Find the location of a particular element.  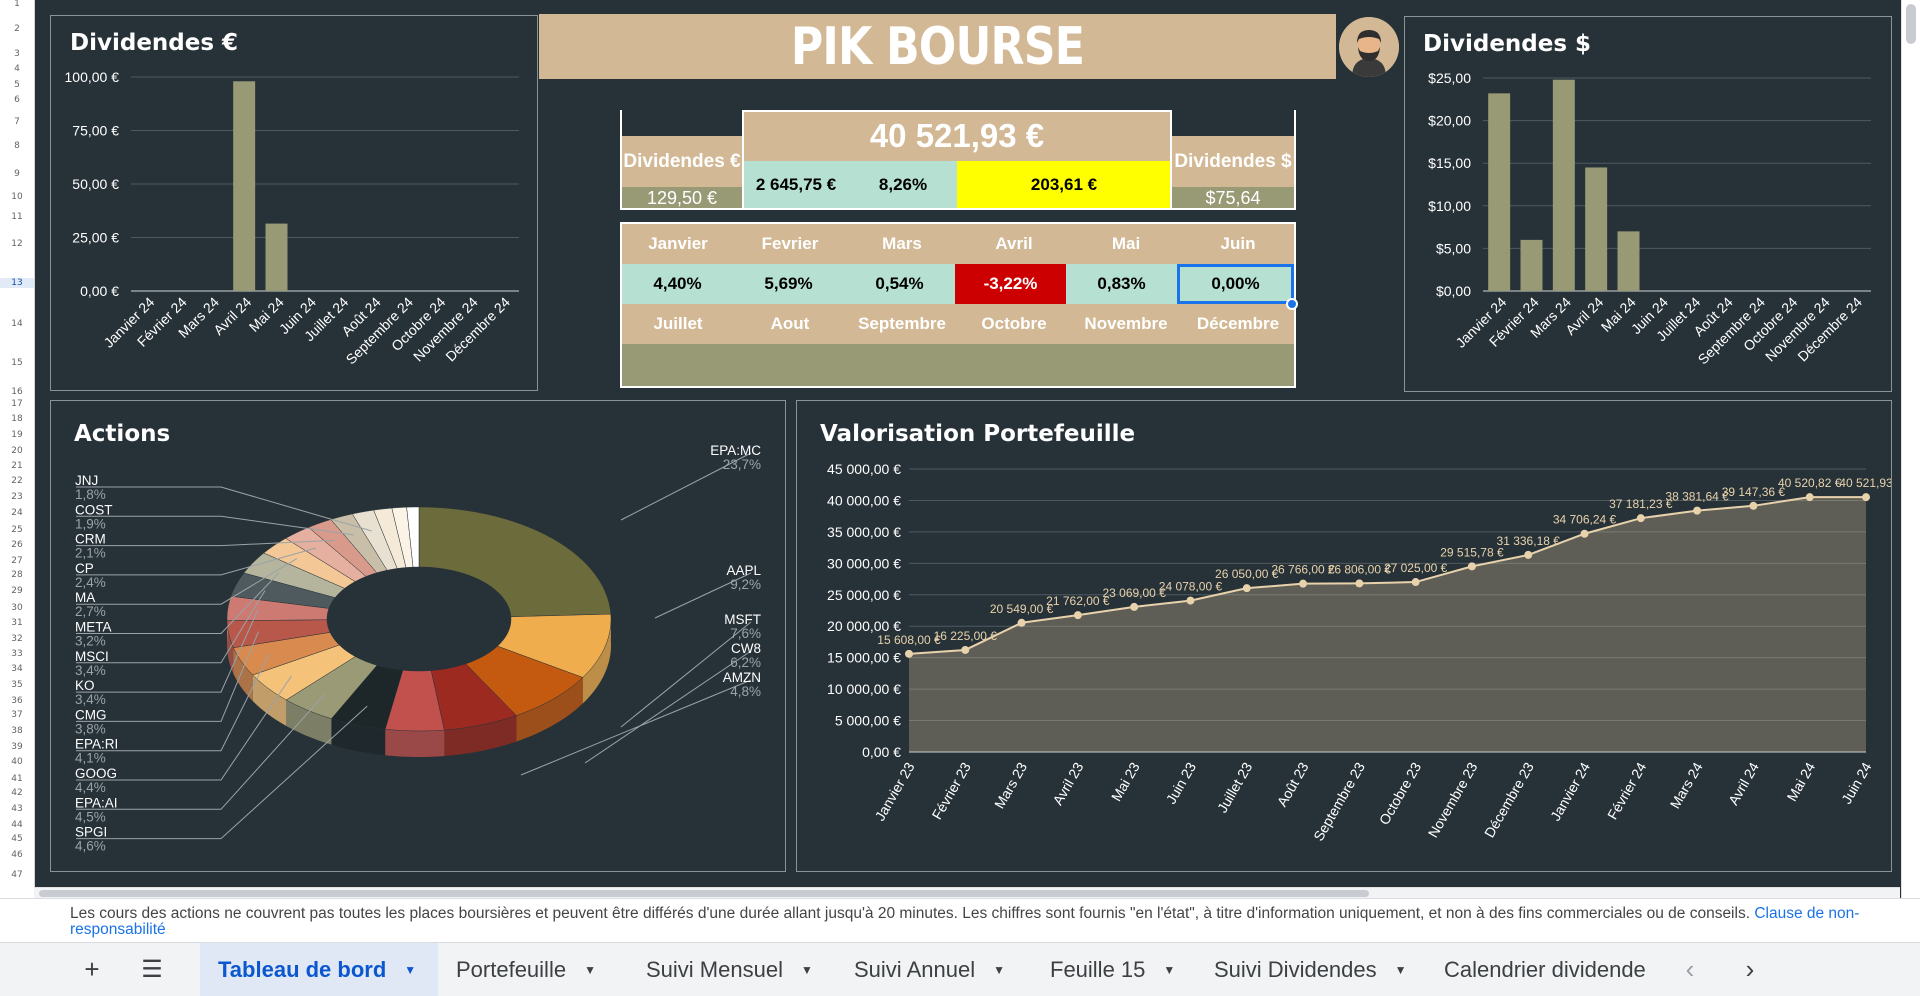

row-number: 26 is located at coordinates (17, 545).